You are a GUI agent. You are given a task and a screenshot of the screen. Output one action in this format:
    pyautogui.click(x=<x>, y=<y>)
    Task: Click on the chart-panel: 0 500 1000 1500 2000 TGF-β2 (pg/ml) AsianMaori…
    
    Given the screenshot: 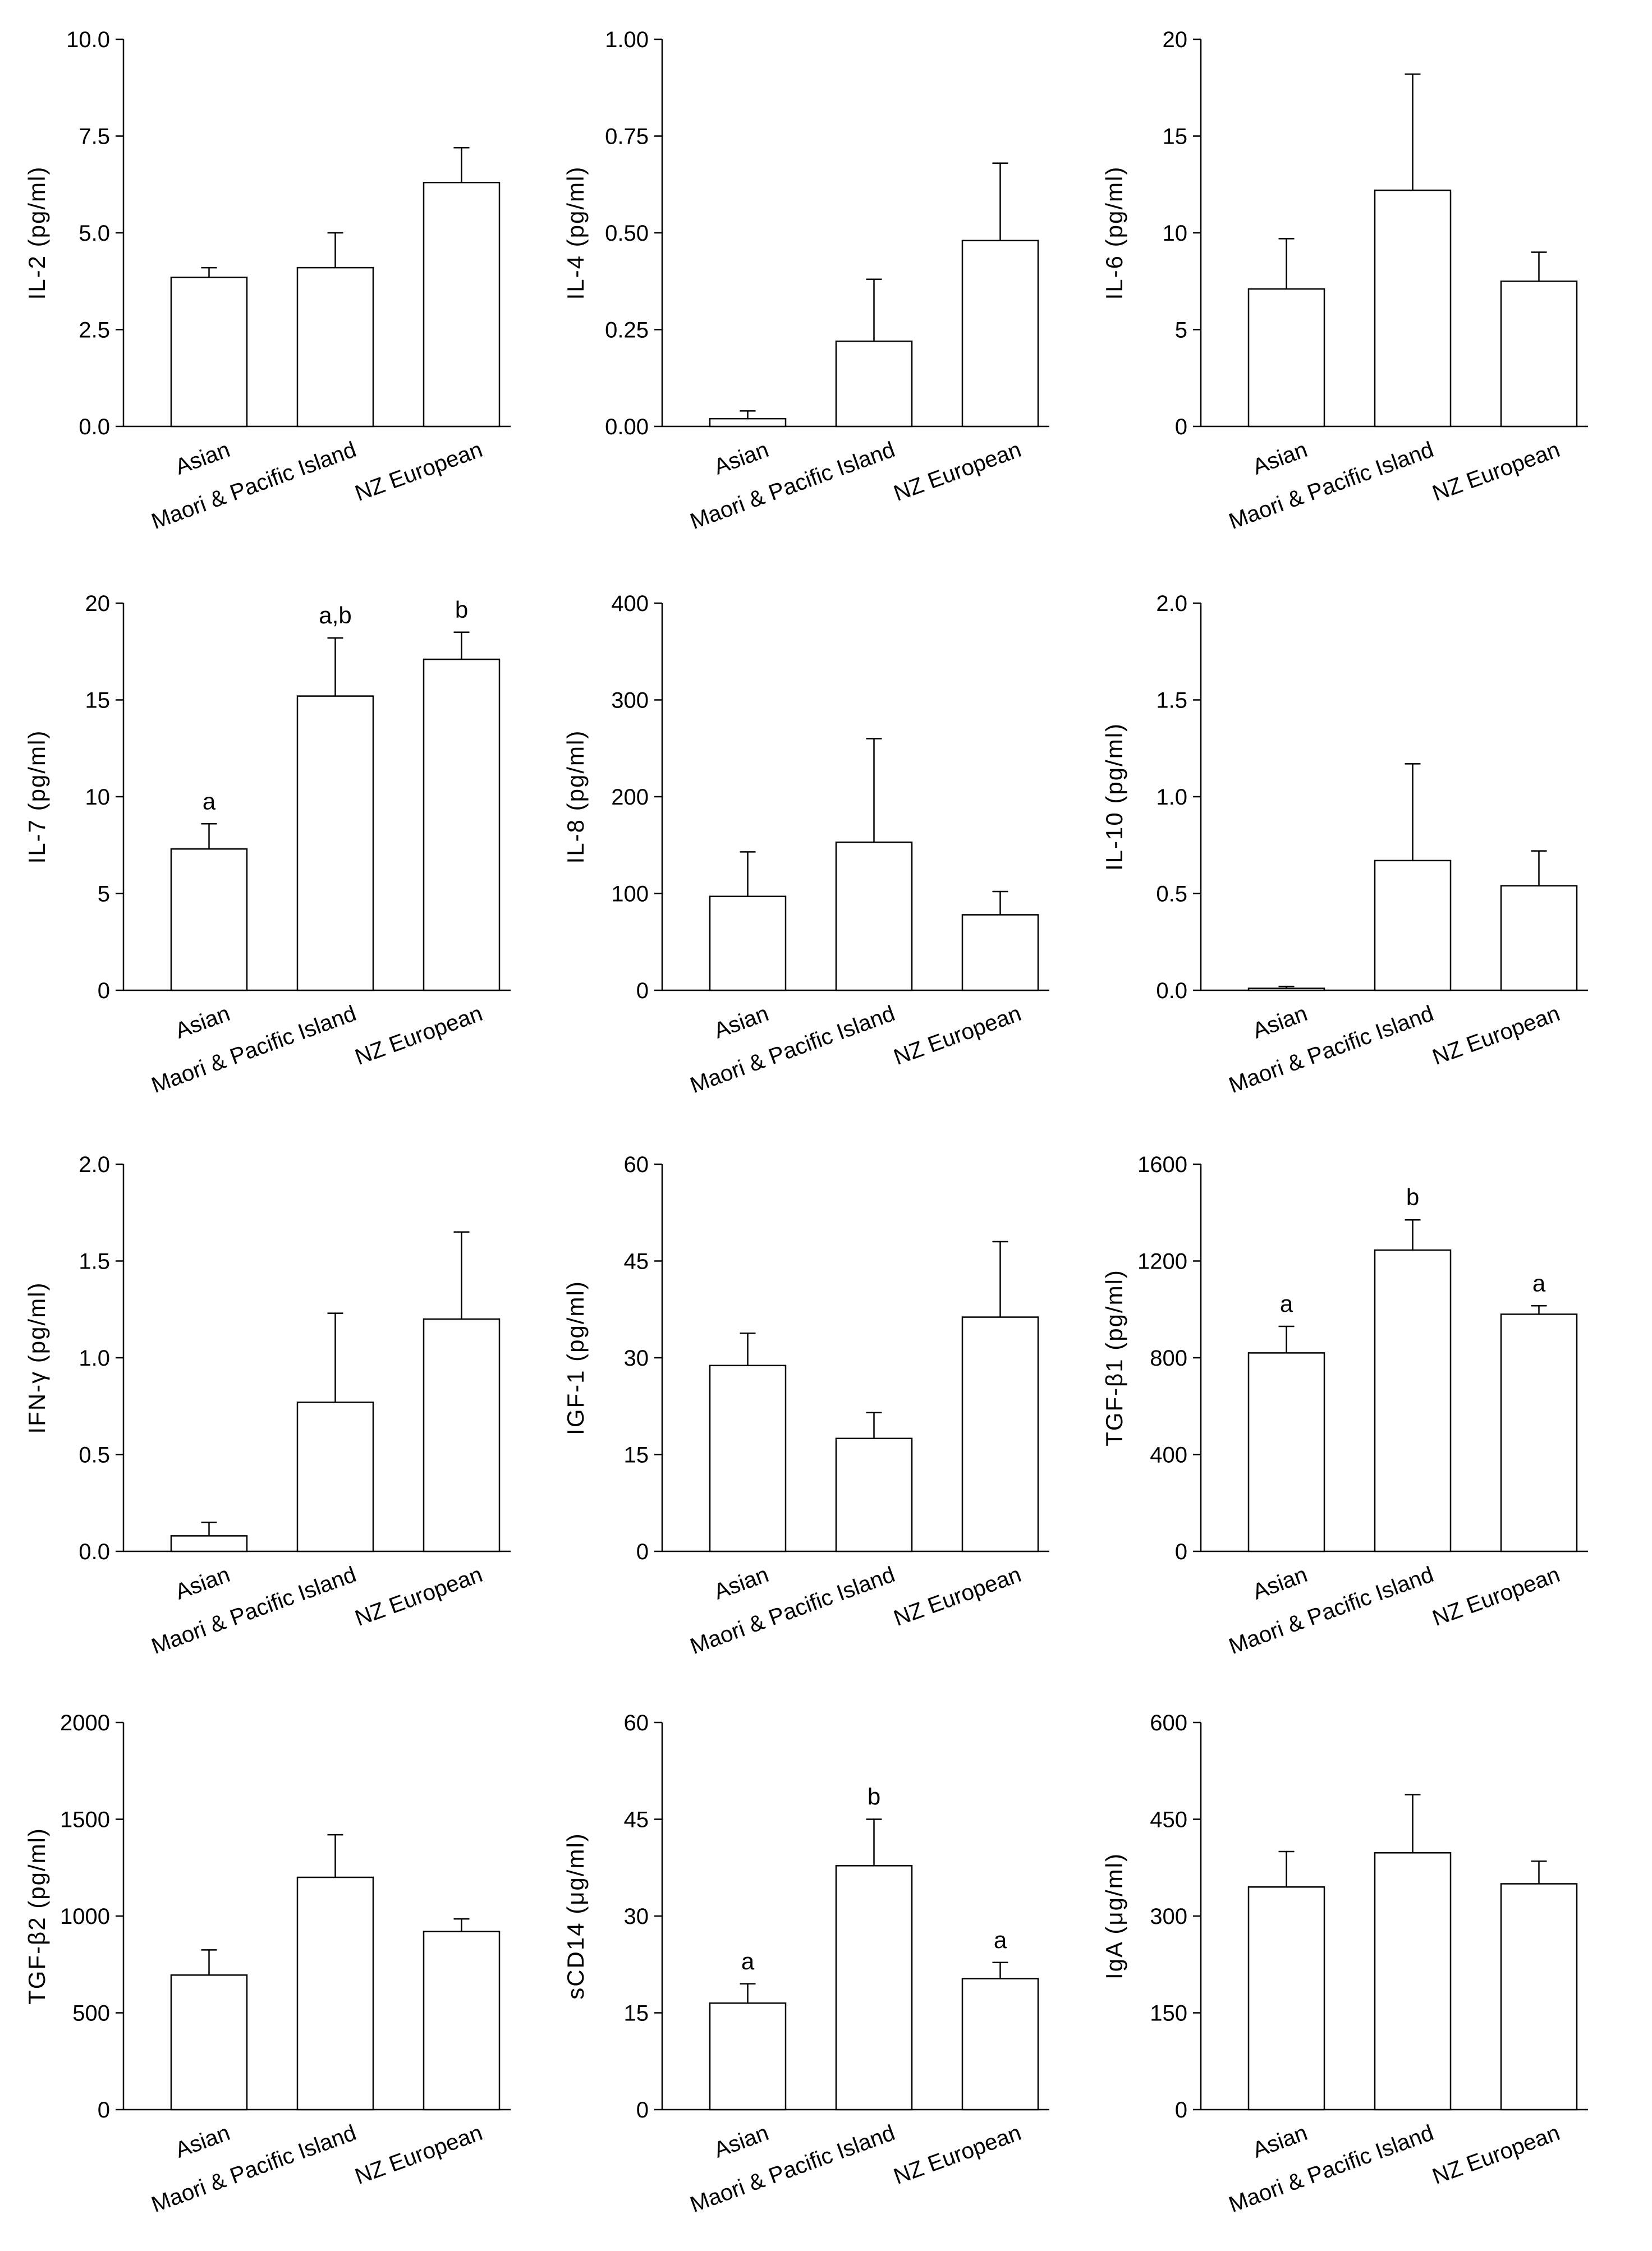 What is the action you would take?
    pyautogui.click(x=267, y=1964)
    